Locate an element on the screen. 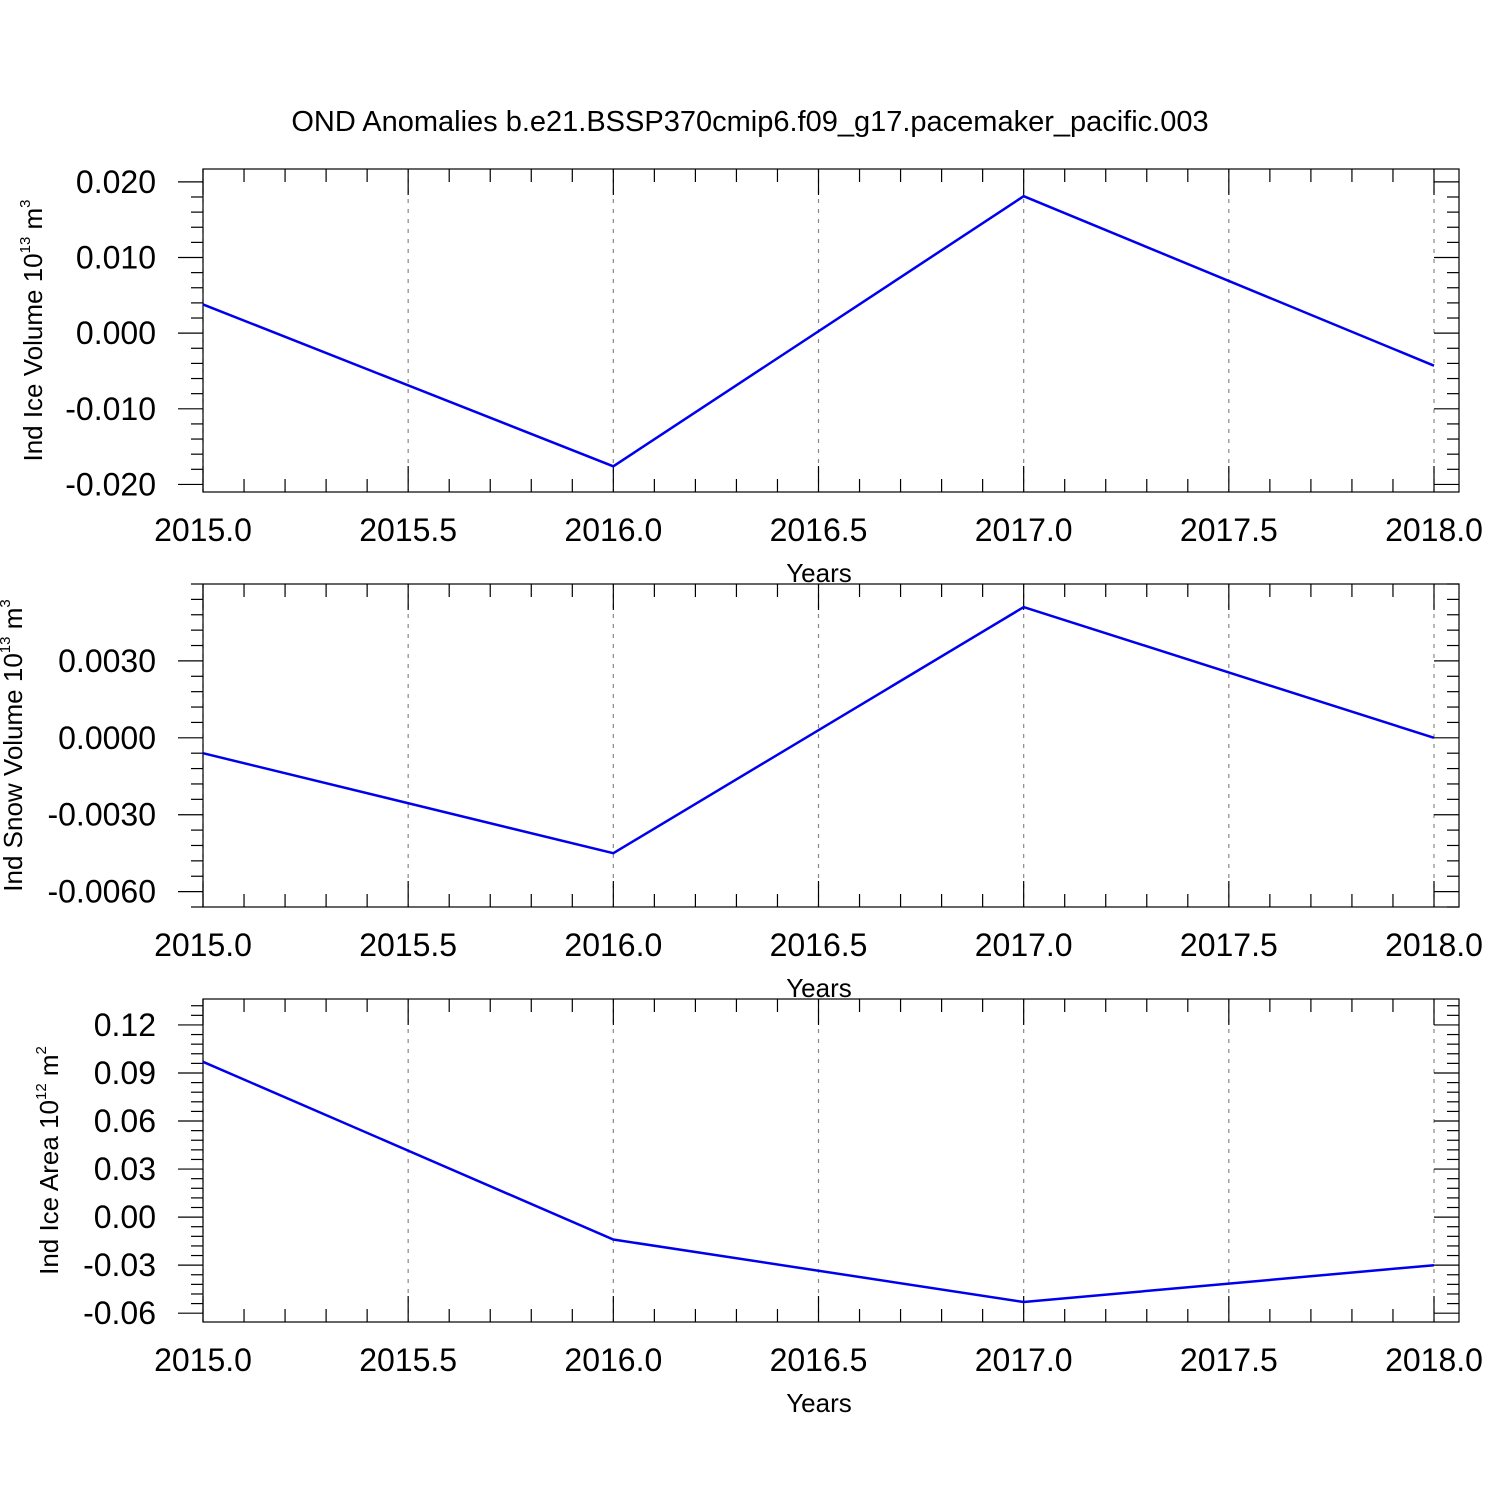 The height and width of the screenshot is (1500, 1500). y-tick-label: 0.000 is located at coordinates (116, 333).